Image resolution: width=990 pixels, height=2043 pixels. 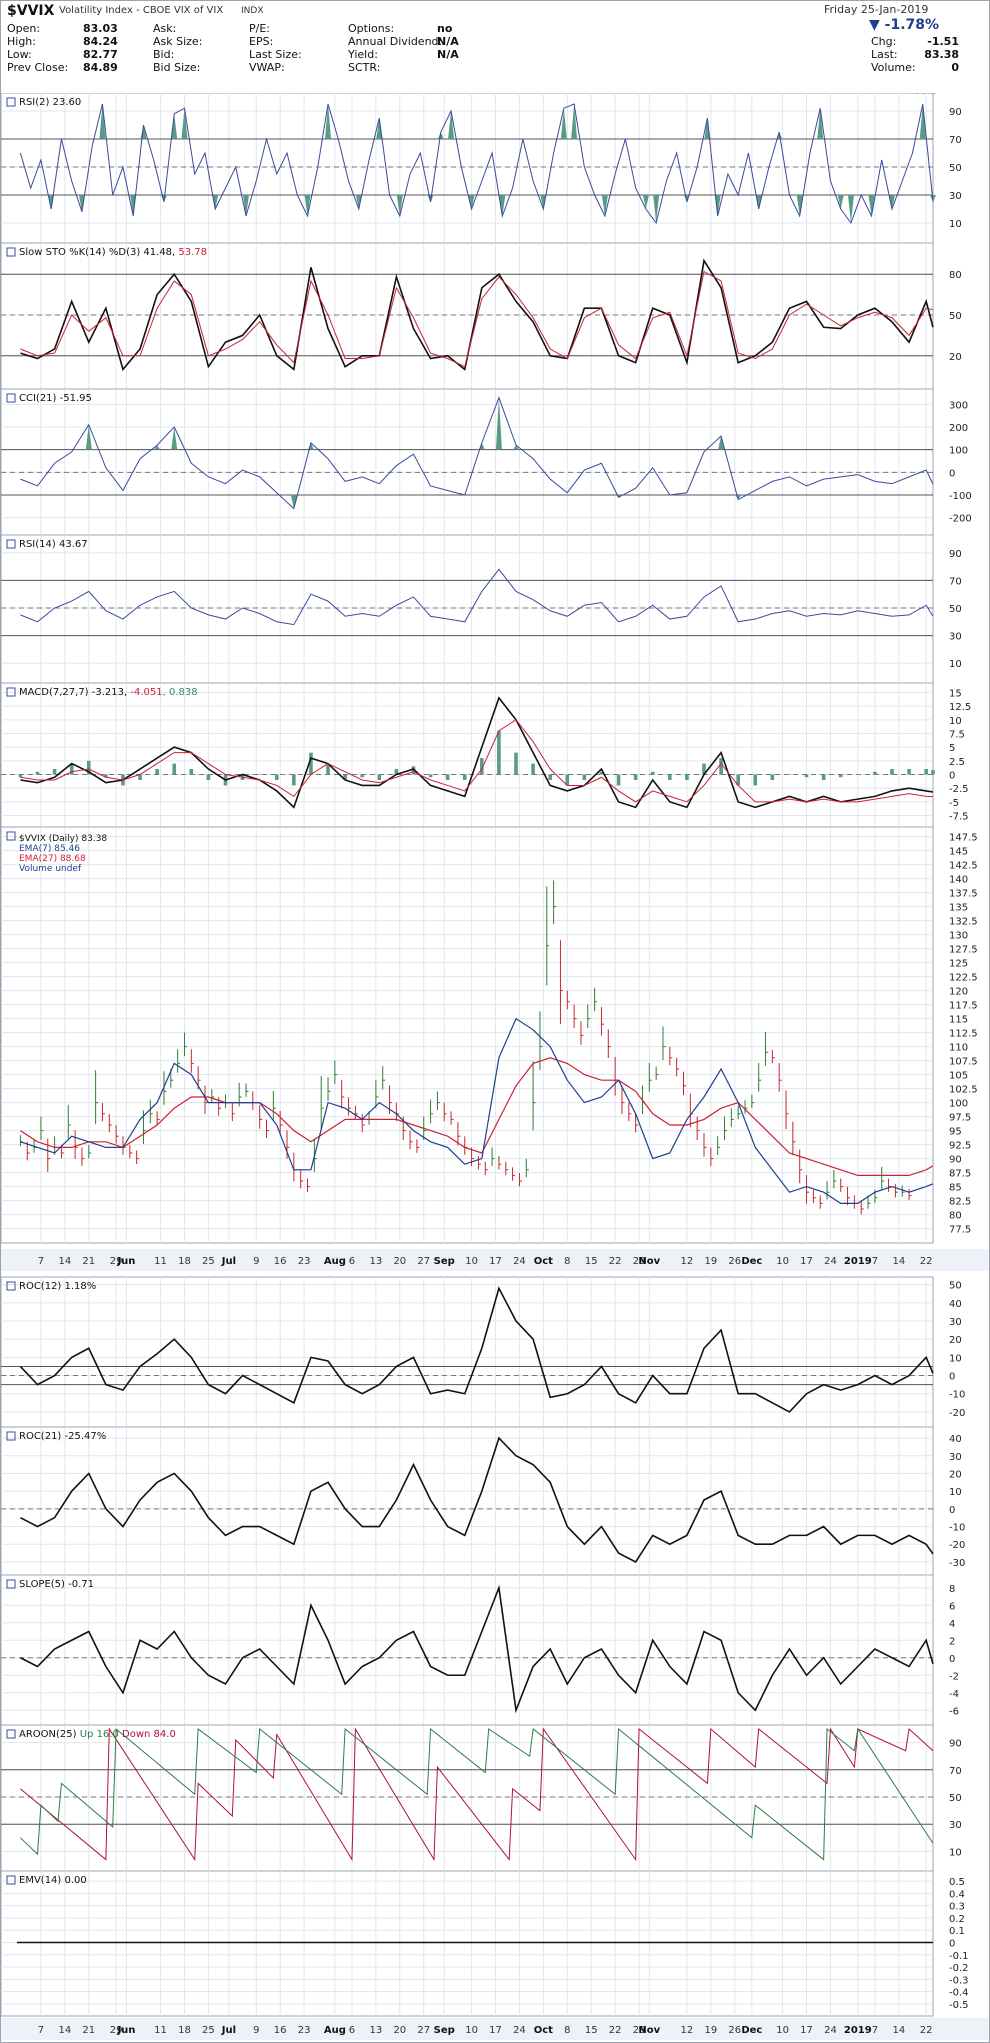 I want to click on y-tick-label: 90, so click(x=955, y=1160).